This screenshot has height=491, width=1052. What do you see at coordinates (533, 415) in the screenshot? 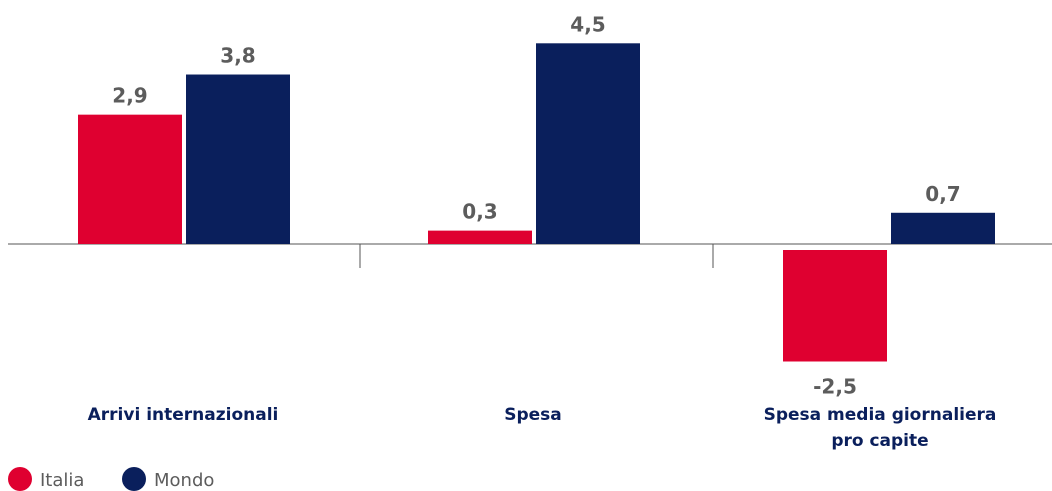
I see `category-label-2: Spesa` at bounding box center [533, 415].